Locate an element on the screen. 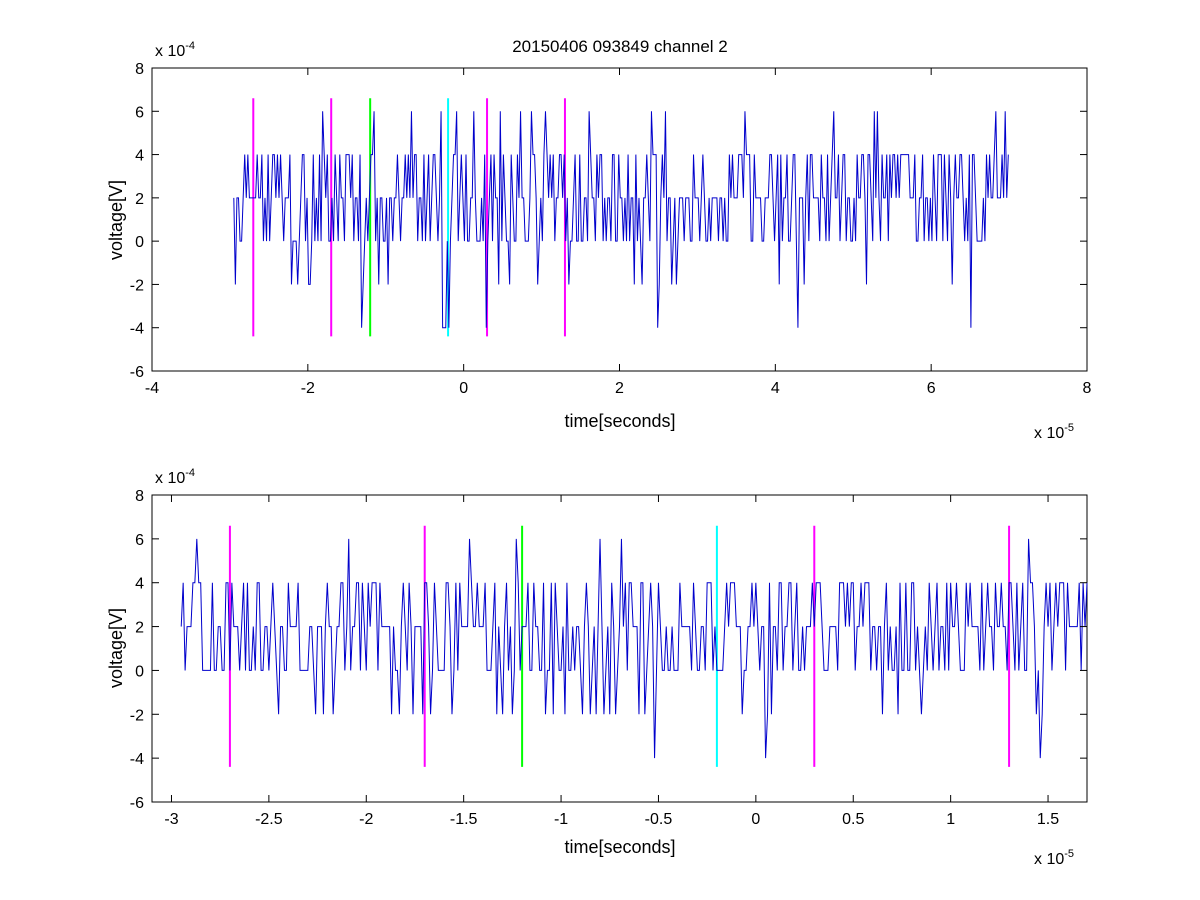 The height and width of the screenshot is (900, 1200). top-plot-xtick-label: 0 is located at coordinates (463, 388).